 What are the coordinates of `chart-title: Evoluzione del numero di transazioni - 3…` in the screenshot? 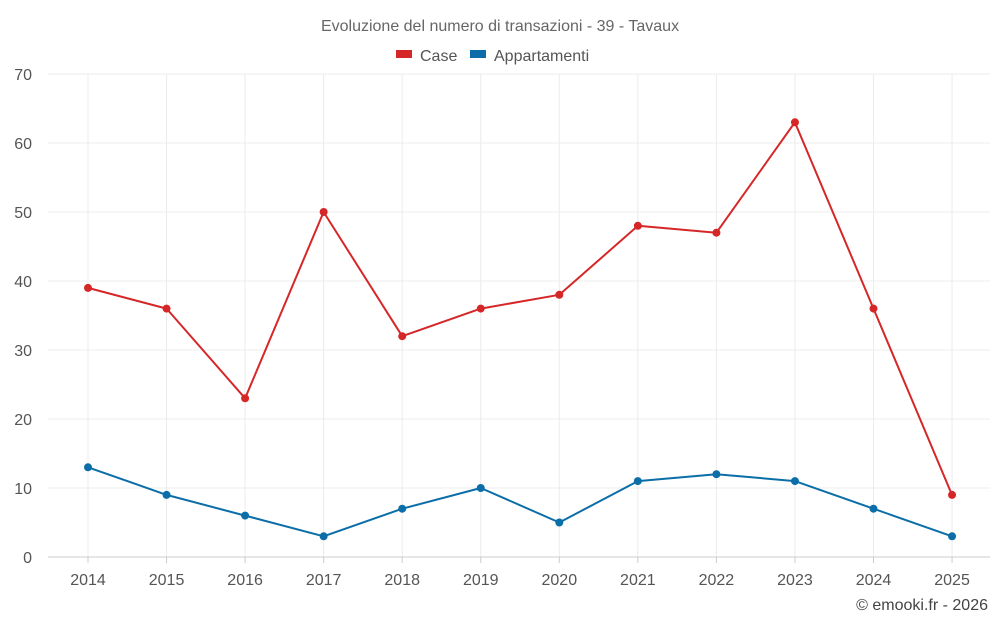 It's located at (500, 26).